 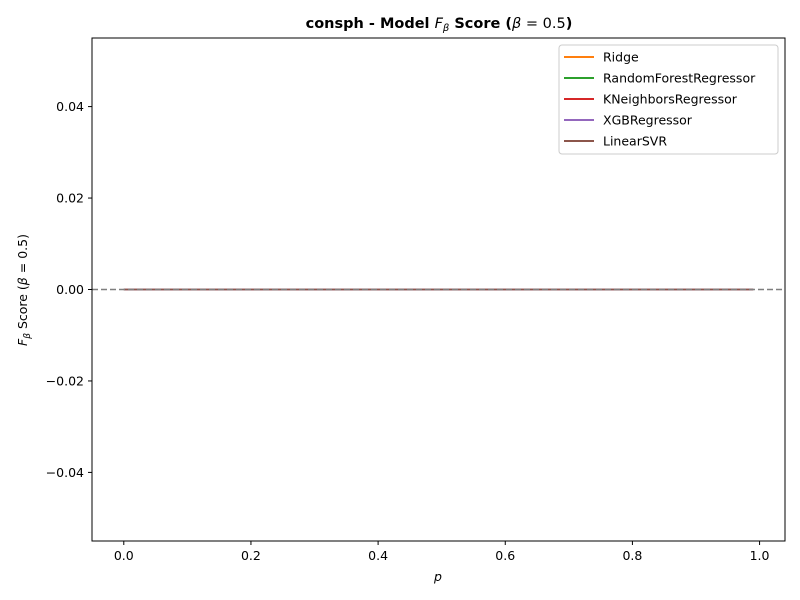 I want to click on legend-label: Ridge, so click(x=621, y=57).